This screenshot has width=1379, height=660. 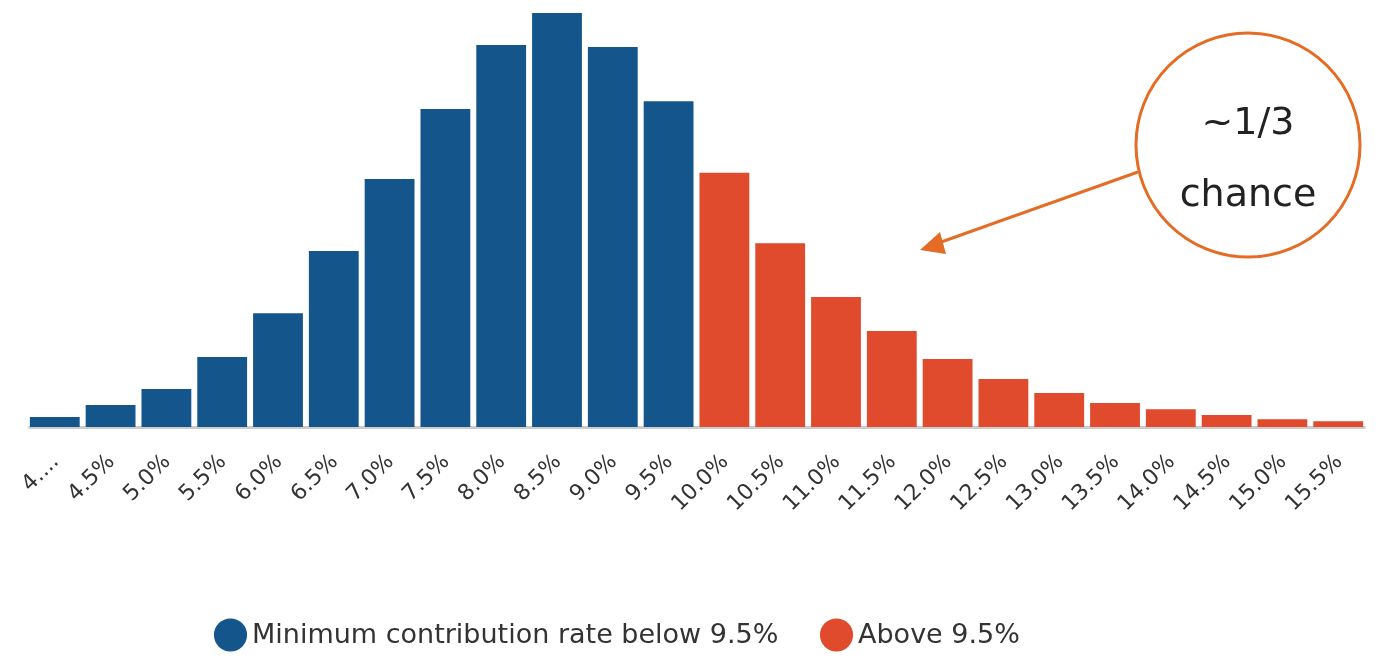 I want to click on legend-label: Above 9.5%, so click(x=939, y=633).